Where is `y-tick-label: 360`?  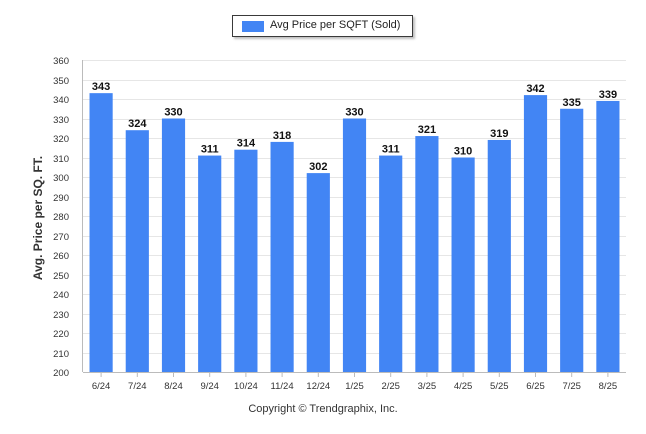 y-tick-label: 360 is located at coordinates (61, 61).